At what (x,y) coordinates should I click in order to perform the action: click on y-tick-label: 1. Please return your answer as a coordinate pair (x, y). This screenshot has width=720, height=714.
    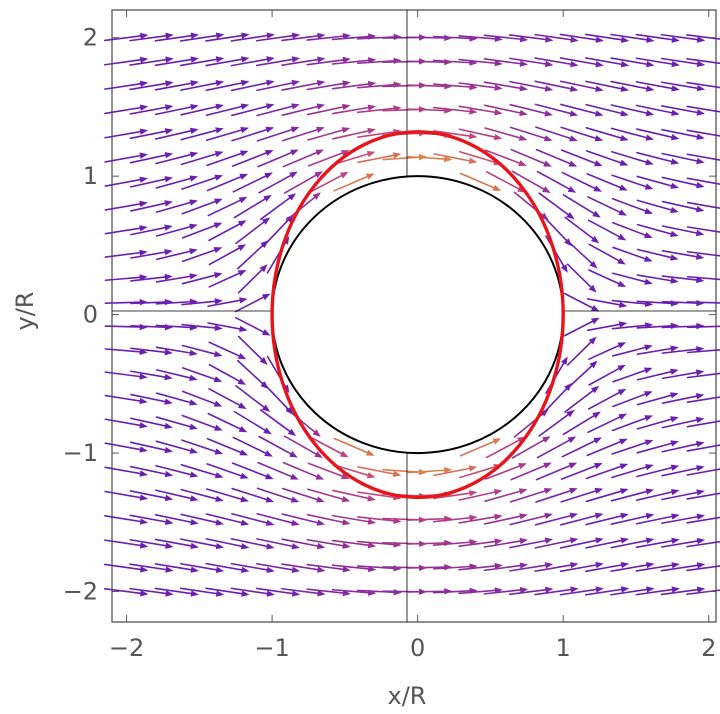
    Looking at the image, I should click on (90, 176).